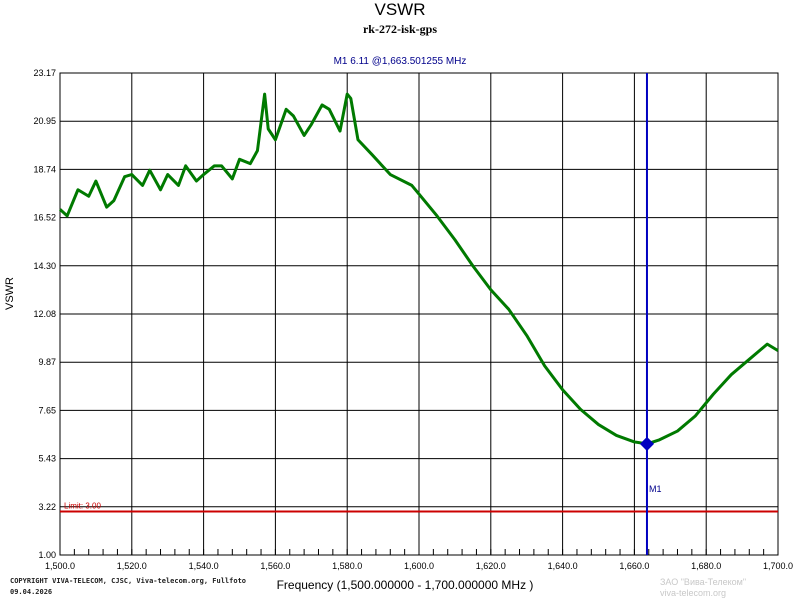 Image resolution: width=800 pixels, height=600 pixels. What do you see at coordinates (655, 489) in the screenshot?
I see `marker-label: M1` at bounding box center [655, 489].